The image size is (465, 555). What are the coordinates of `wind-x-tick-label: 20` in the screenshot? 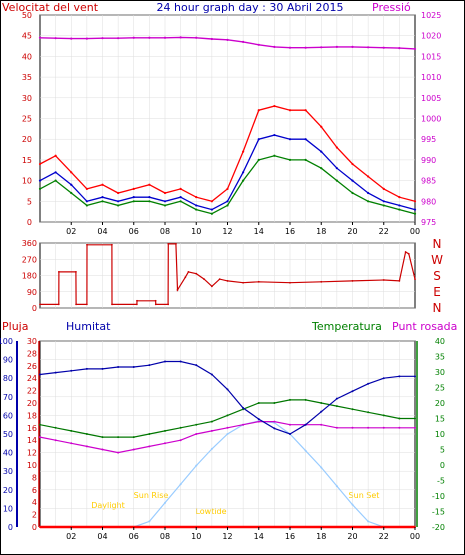 It's located at (352, 231).